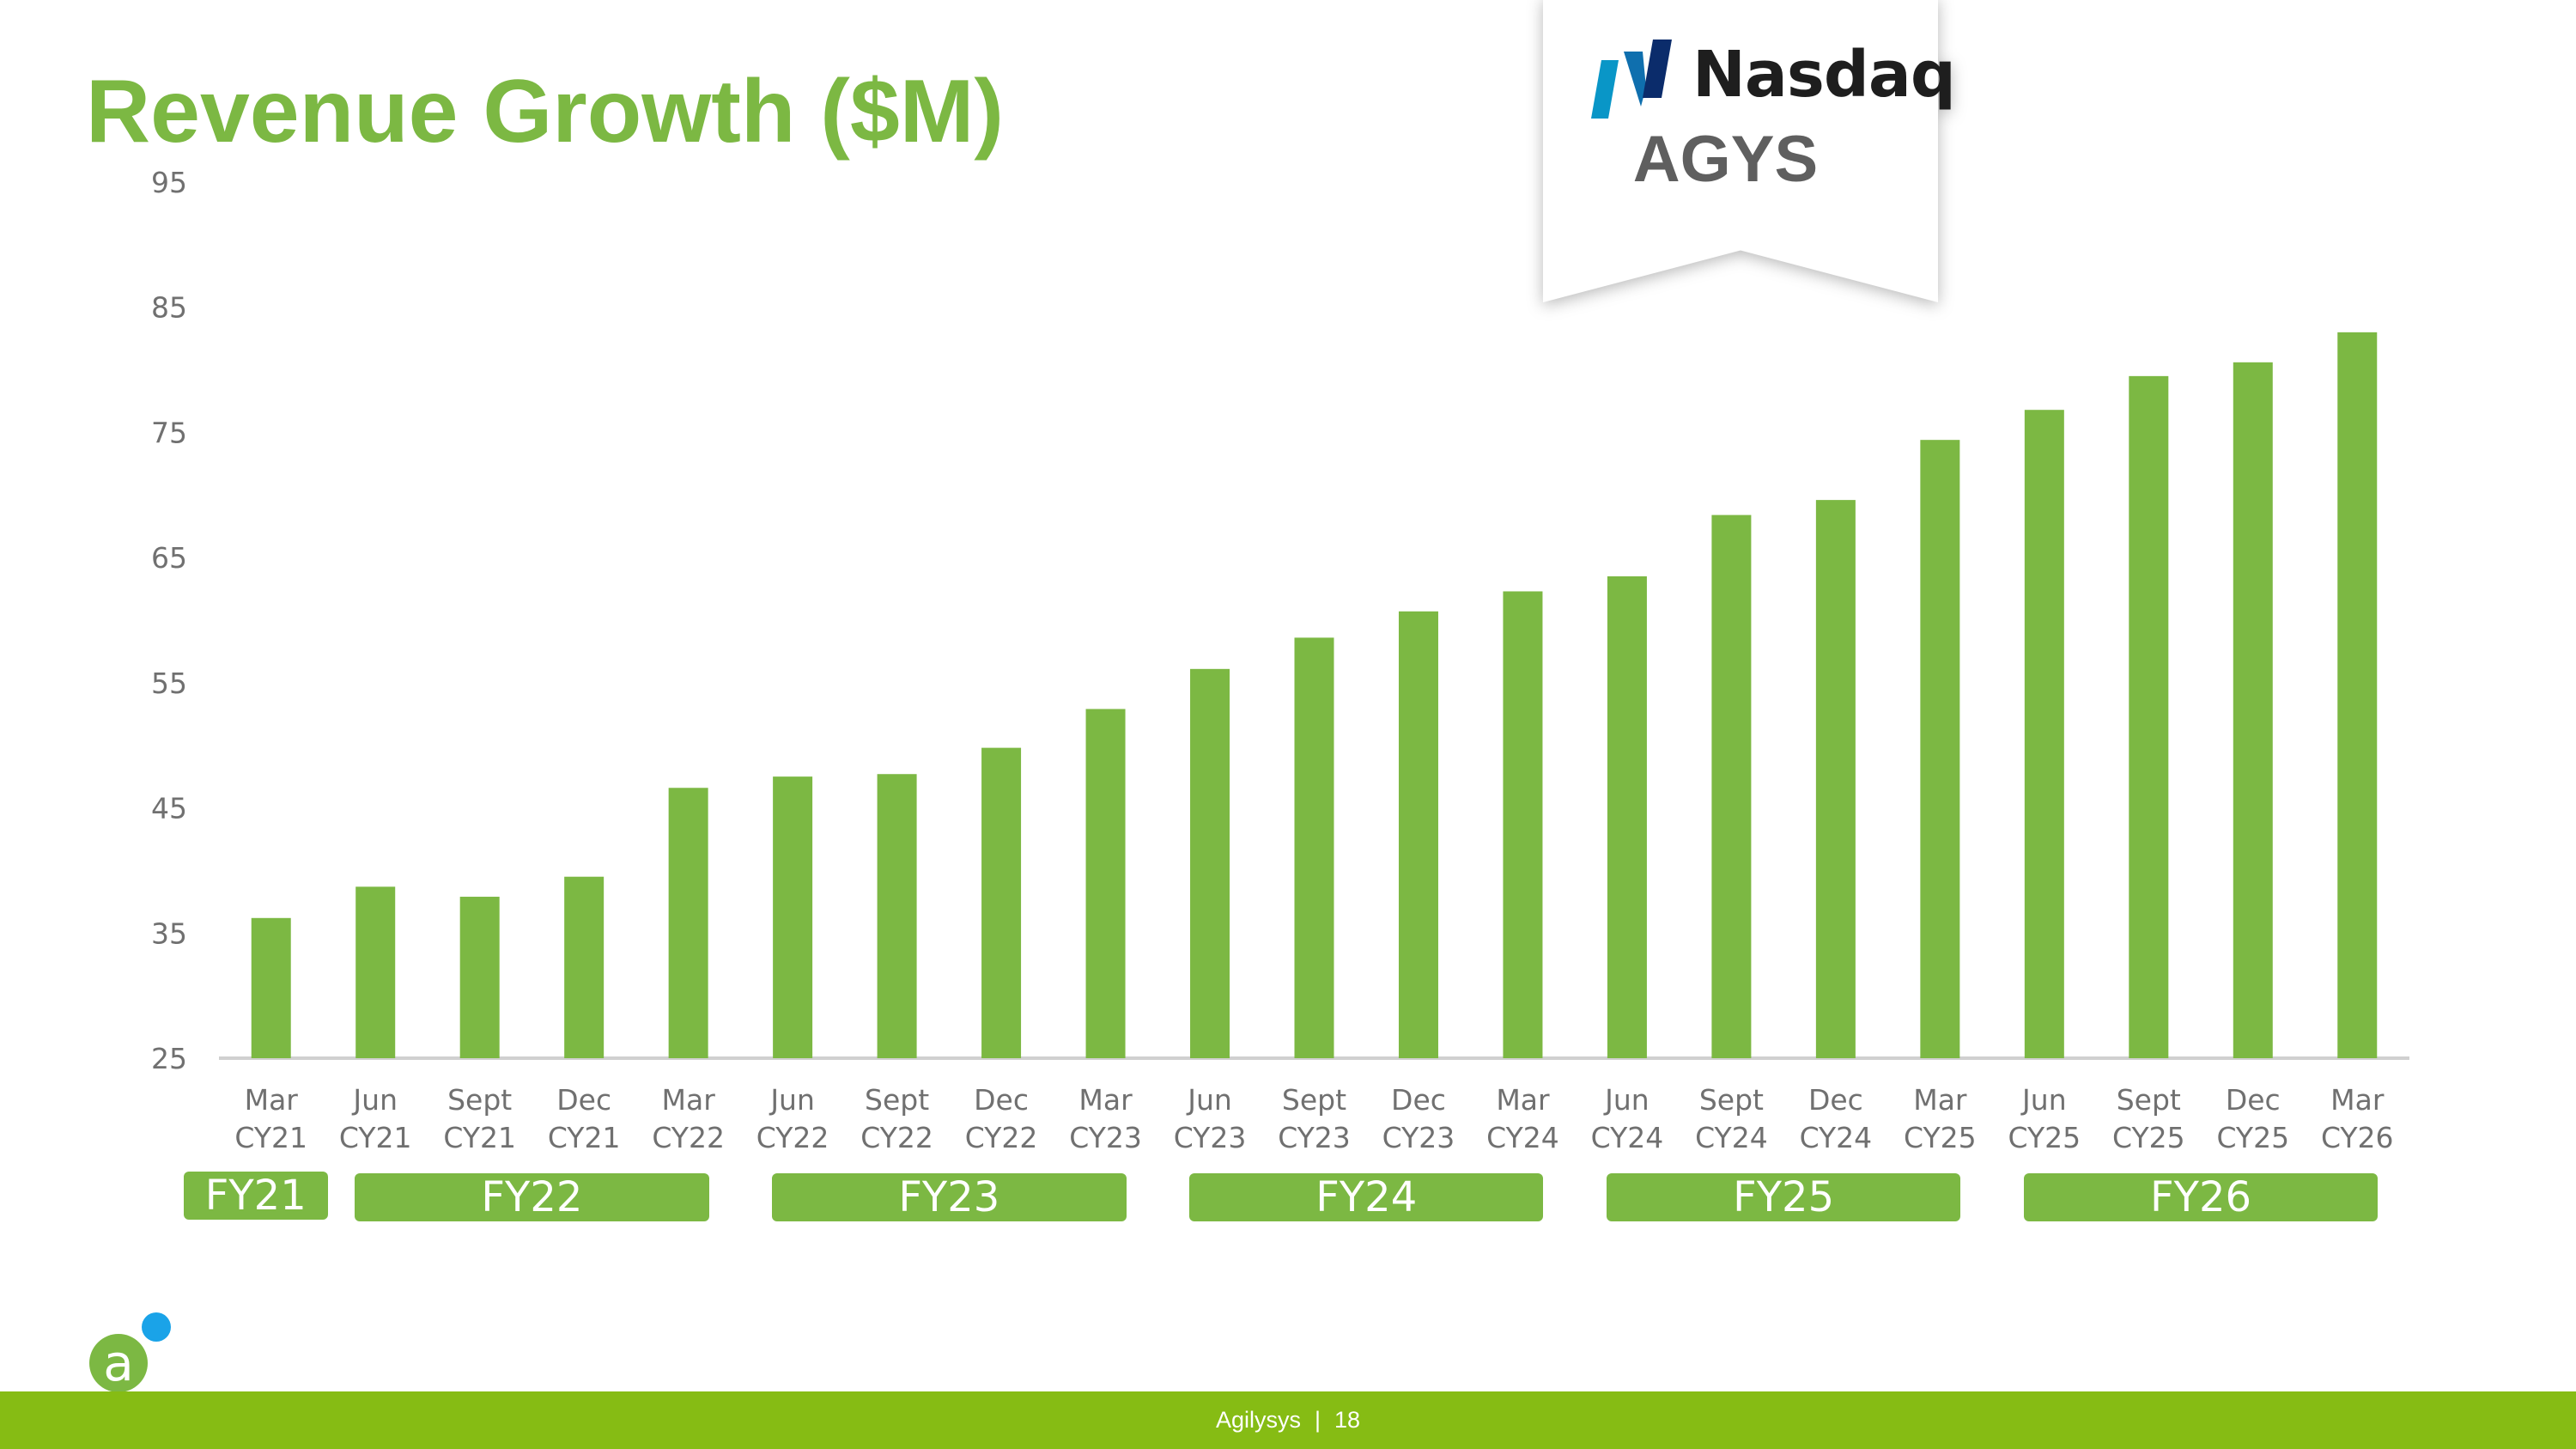 The height and width of the screenshot is (1449, 2576). Describe the element at coordinates (950, 1197) in the screenshot. I see `fiscal-year-box: FY23` at that location.